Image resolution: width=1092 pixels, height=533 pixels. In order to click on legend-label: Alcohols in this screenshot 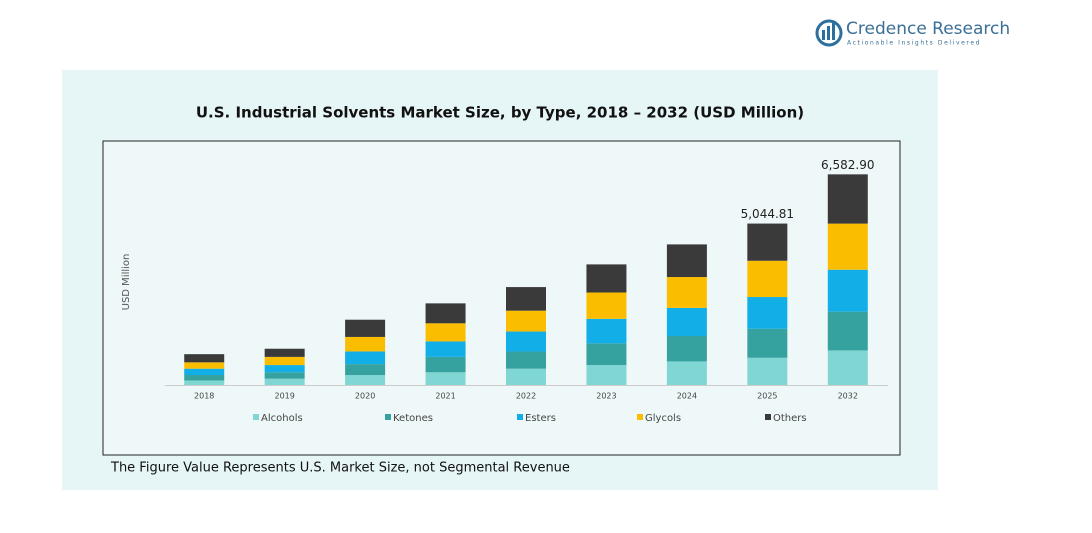, I will do `click(282, 418)`.